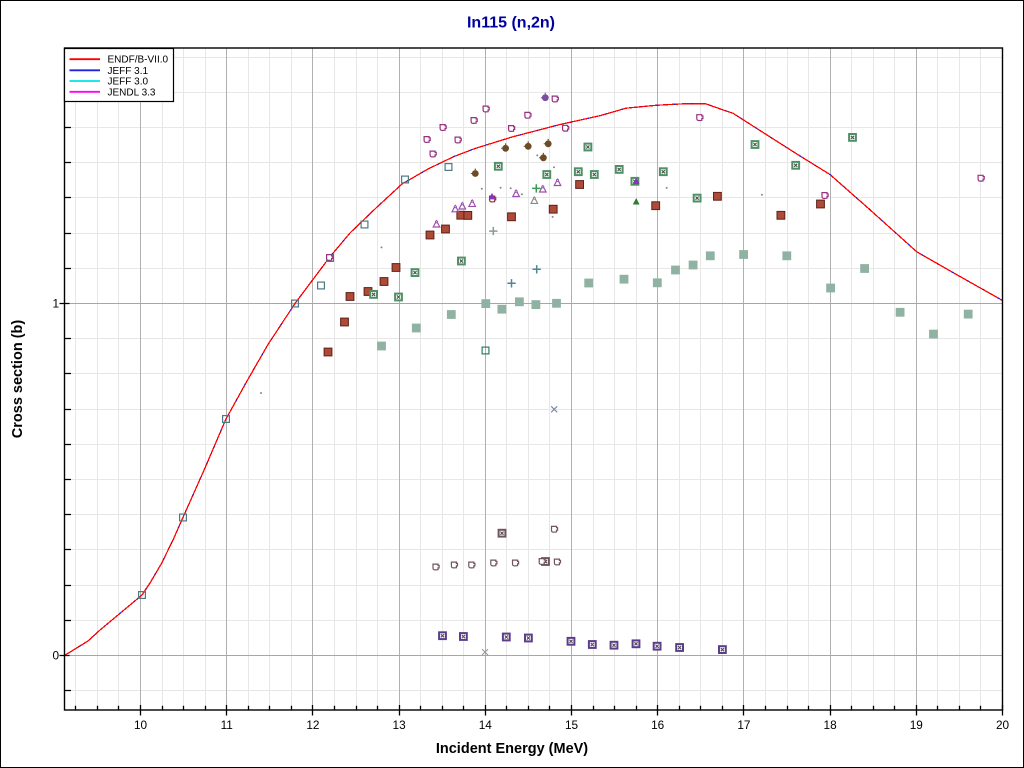 Image resolution: width=1024 pixels, height=768 pixels. Describe the element at coordinates (132, 92) in the screenshot. I see `svg-text: JENDL 3.3` at that location.